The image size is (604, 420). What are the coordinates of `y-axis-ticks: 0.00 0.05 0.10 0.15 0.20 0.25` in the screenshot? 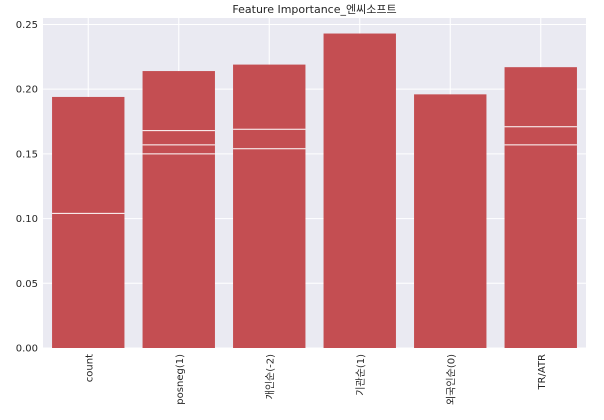 It's located at (27, 187).